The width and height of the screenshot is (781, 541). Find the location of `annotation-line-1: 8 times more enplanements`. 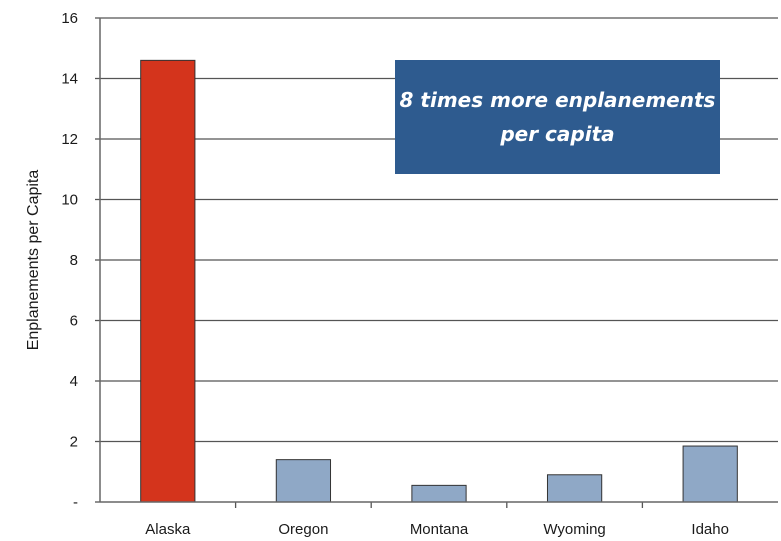

annotation-line-1: 8 times more enplanements is located at coordinates (557, 100).